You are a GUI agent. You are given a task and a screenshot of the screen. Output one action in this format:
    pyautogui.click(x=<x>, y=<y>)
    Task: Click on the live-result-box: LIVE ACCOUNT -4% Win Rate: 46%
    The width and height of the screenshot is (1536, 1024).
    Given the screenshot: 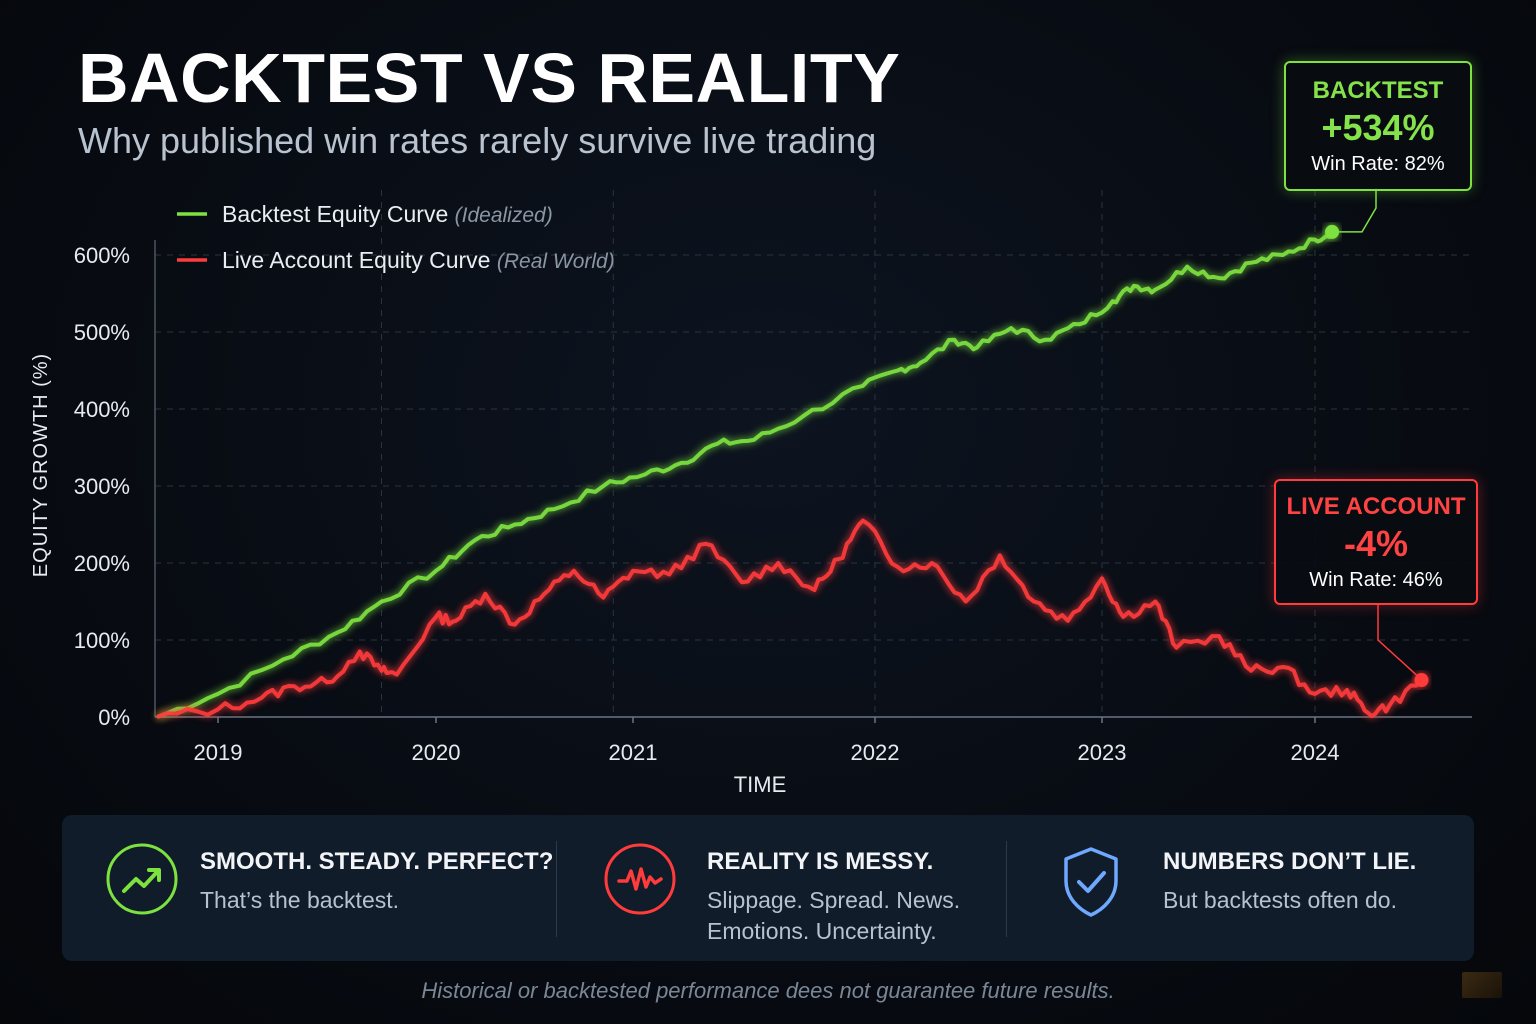 What is the action you would take?
    pyautogui.click(x=1376, y=542)
    